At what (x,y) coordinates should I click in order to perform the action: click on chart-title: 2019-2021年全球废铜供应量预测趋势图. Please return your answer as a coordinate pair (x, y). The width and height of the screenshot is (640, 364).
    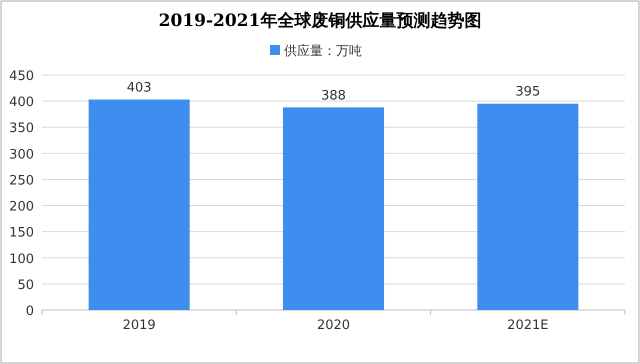
    Looking at the image, I should click on (320, 21).